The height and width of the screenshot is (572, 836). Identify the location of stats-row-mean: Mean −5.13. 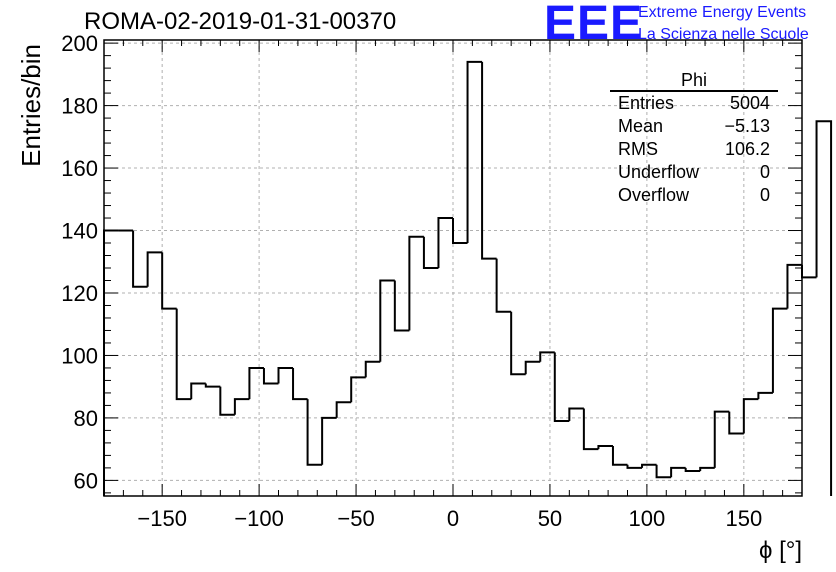
(694, 126).